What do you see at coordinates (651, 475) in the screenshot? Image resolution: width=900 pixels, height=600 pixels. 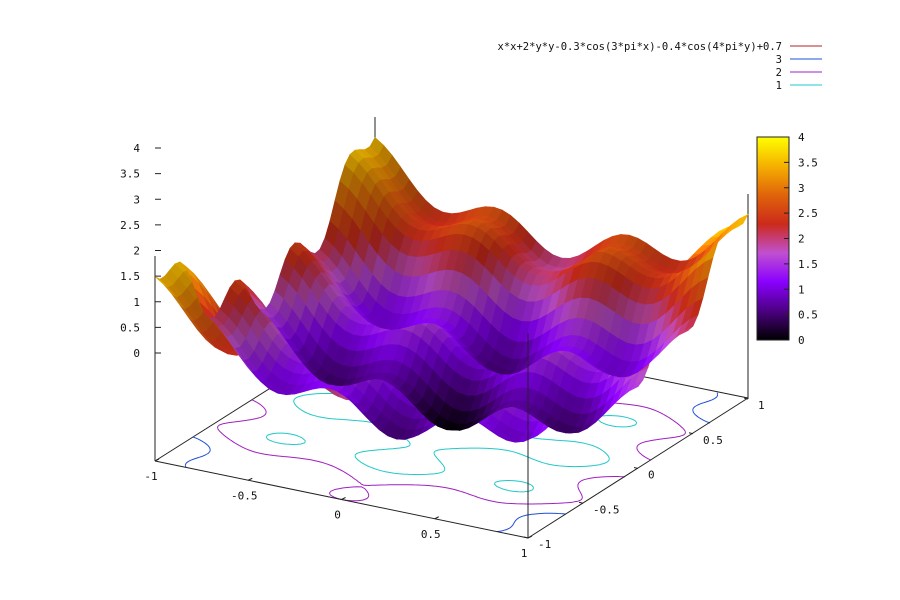 I see `y-tick-label: 0` at bounding box center [651, 475].